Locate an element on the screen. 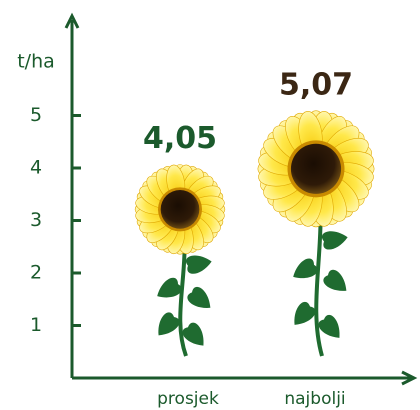 The width and height of the screenshot is (420, 410). y-axis-arrow is located at coordinates (72, 20).